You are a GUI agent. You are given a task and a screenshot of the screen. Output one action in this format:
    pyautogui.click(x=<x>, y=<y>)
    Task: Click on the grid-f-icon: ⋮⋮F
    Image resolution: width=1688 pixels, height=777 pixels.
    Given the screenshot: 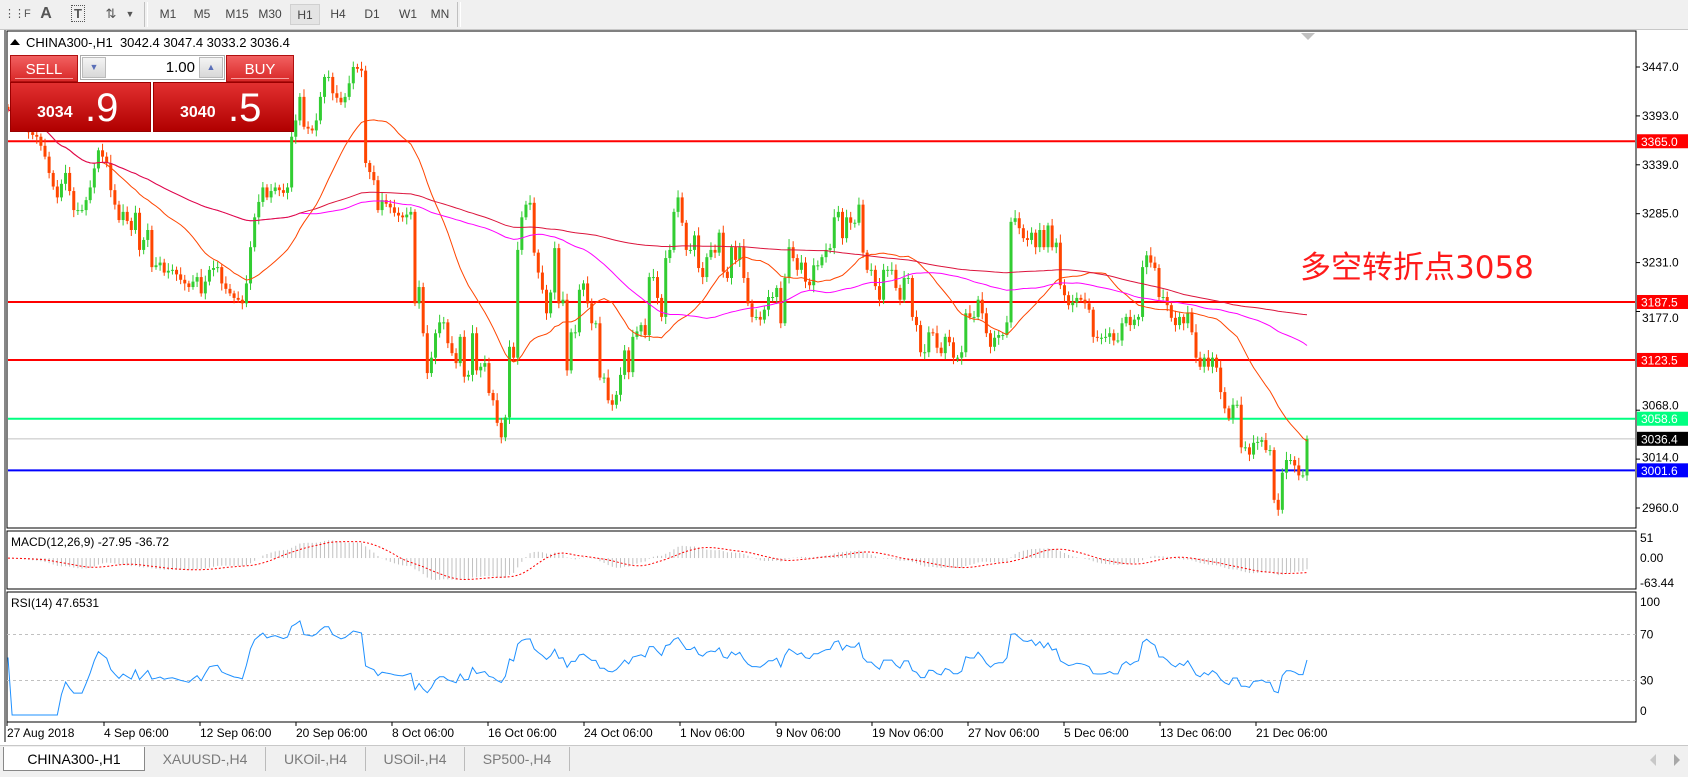 What is the action you would take?
    pyautogui.click(x=17, y=14)
    